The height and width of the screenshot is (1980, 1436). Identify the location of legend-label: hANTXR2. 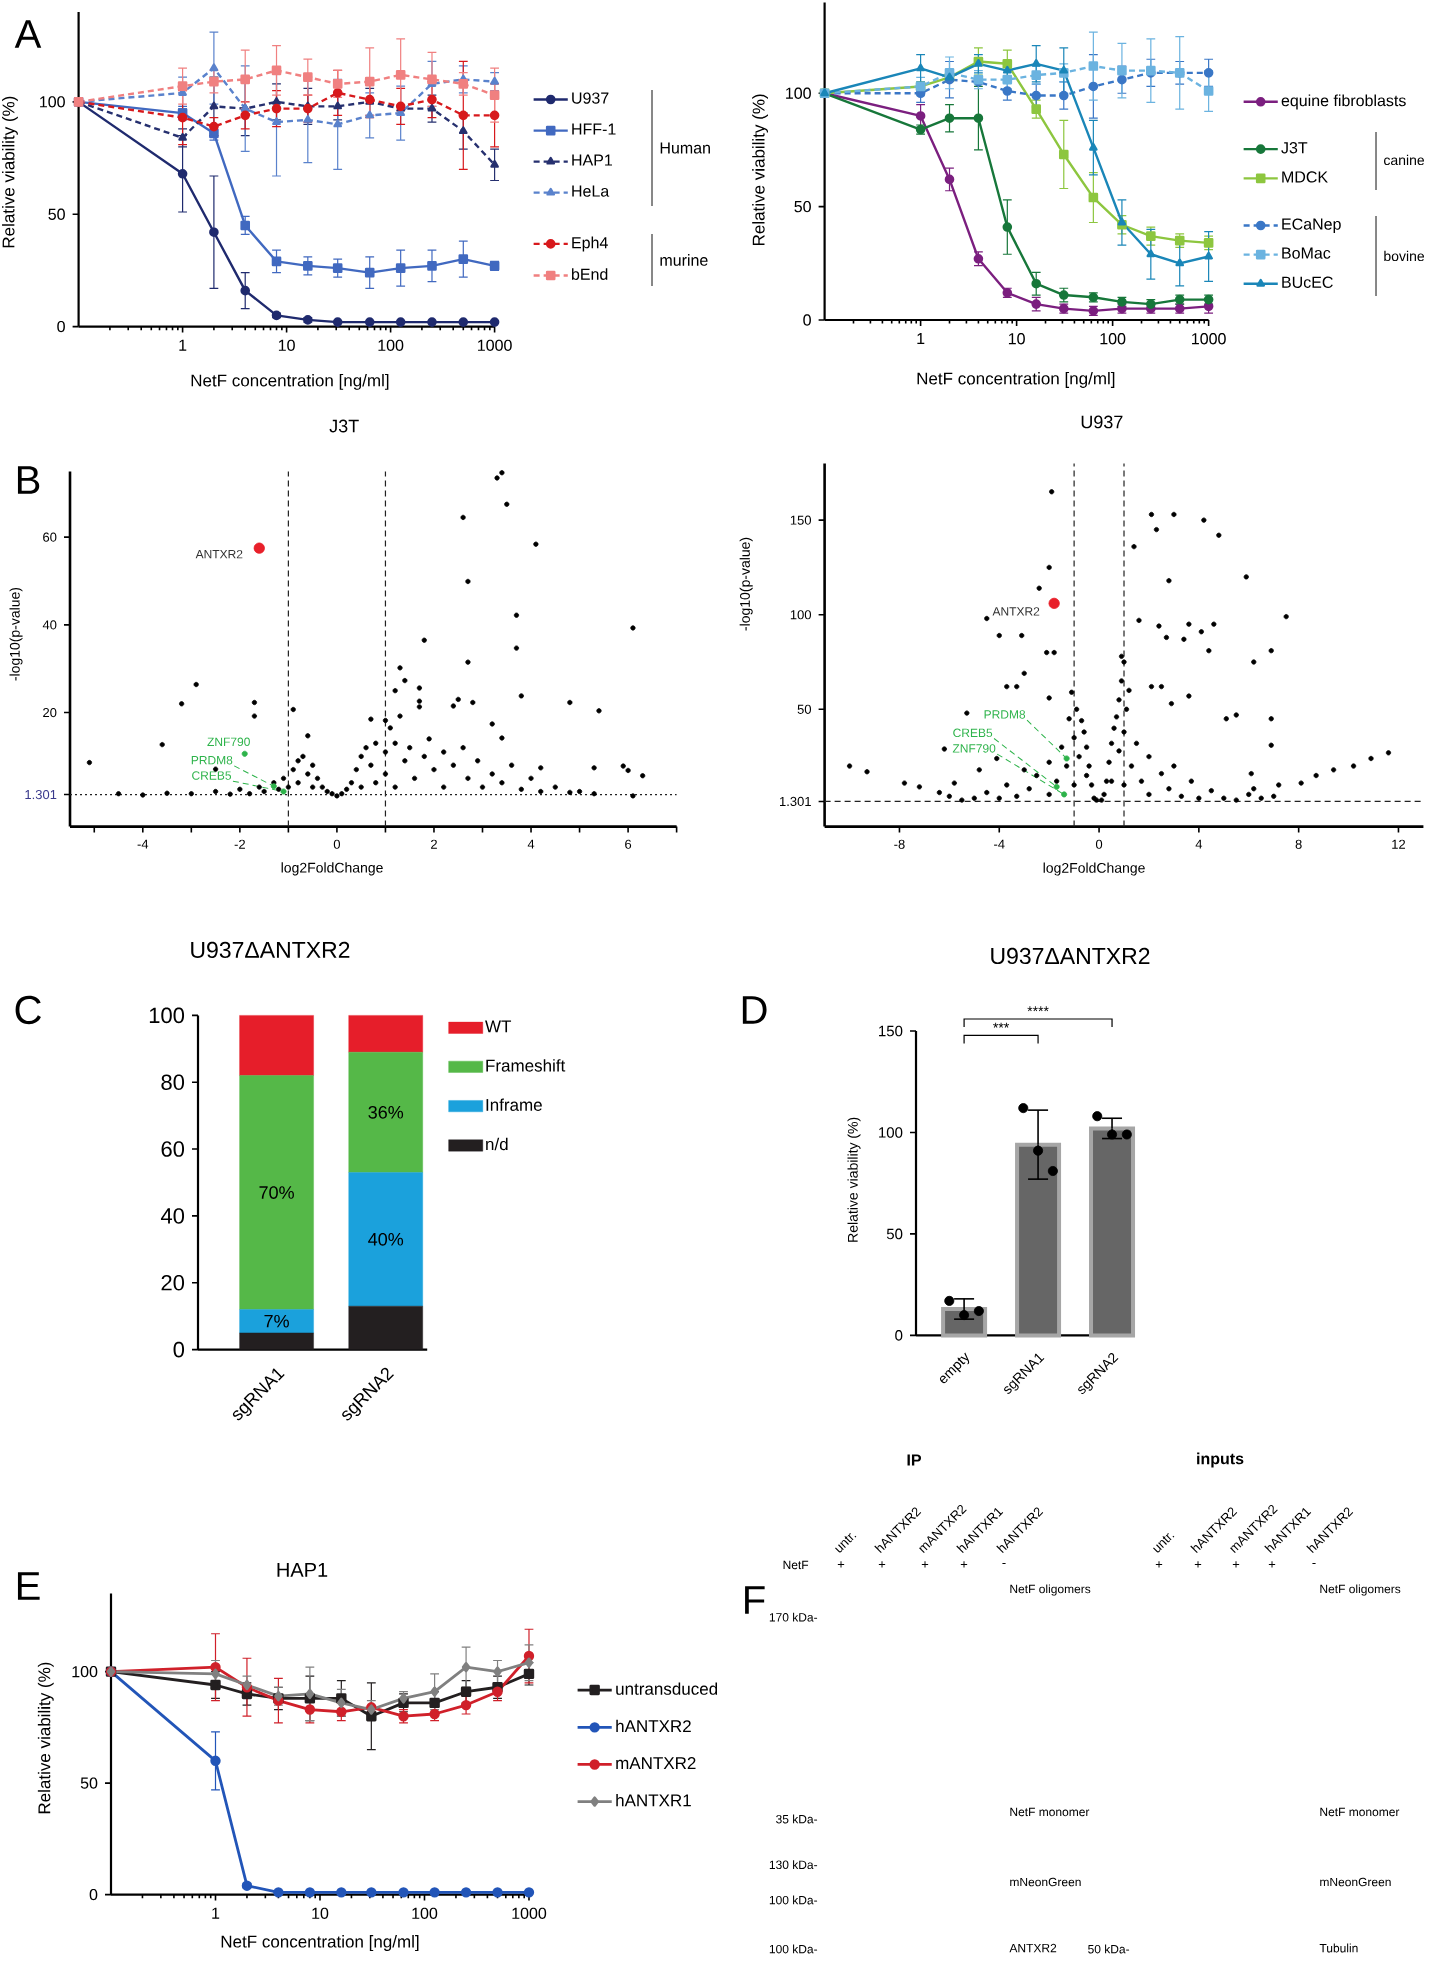
(653, 1726).